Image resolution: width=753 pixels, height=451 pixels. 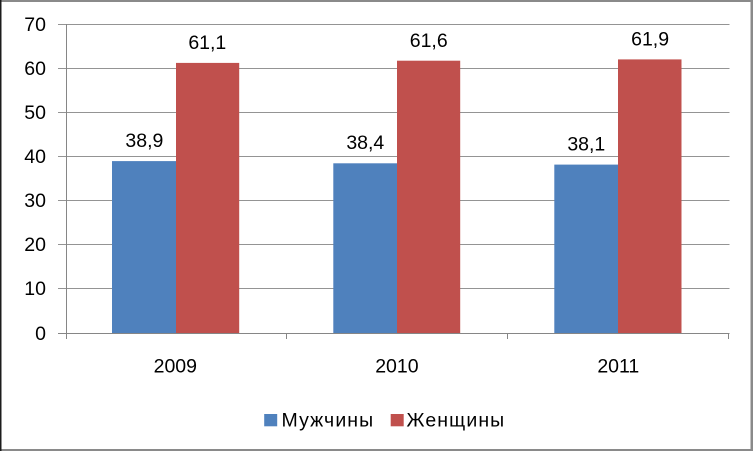 I want to click on svg-text: 61,6, so click(x=429, y=41).